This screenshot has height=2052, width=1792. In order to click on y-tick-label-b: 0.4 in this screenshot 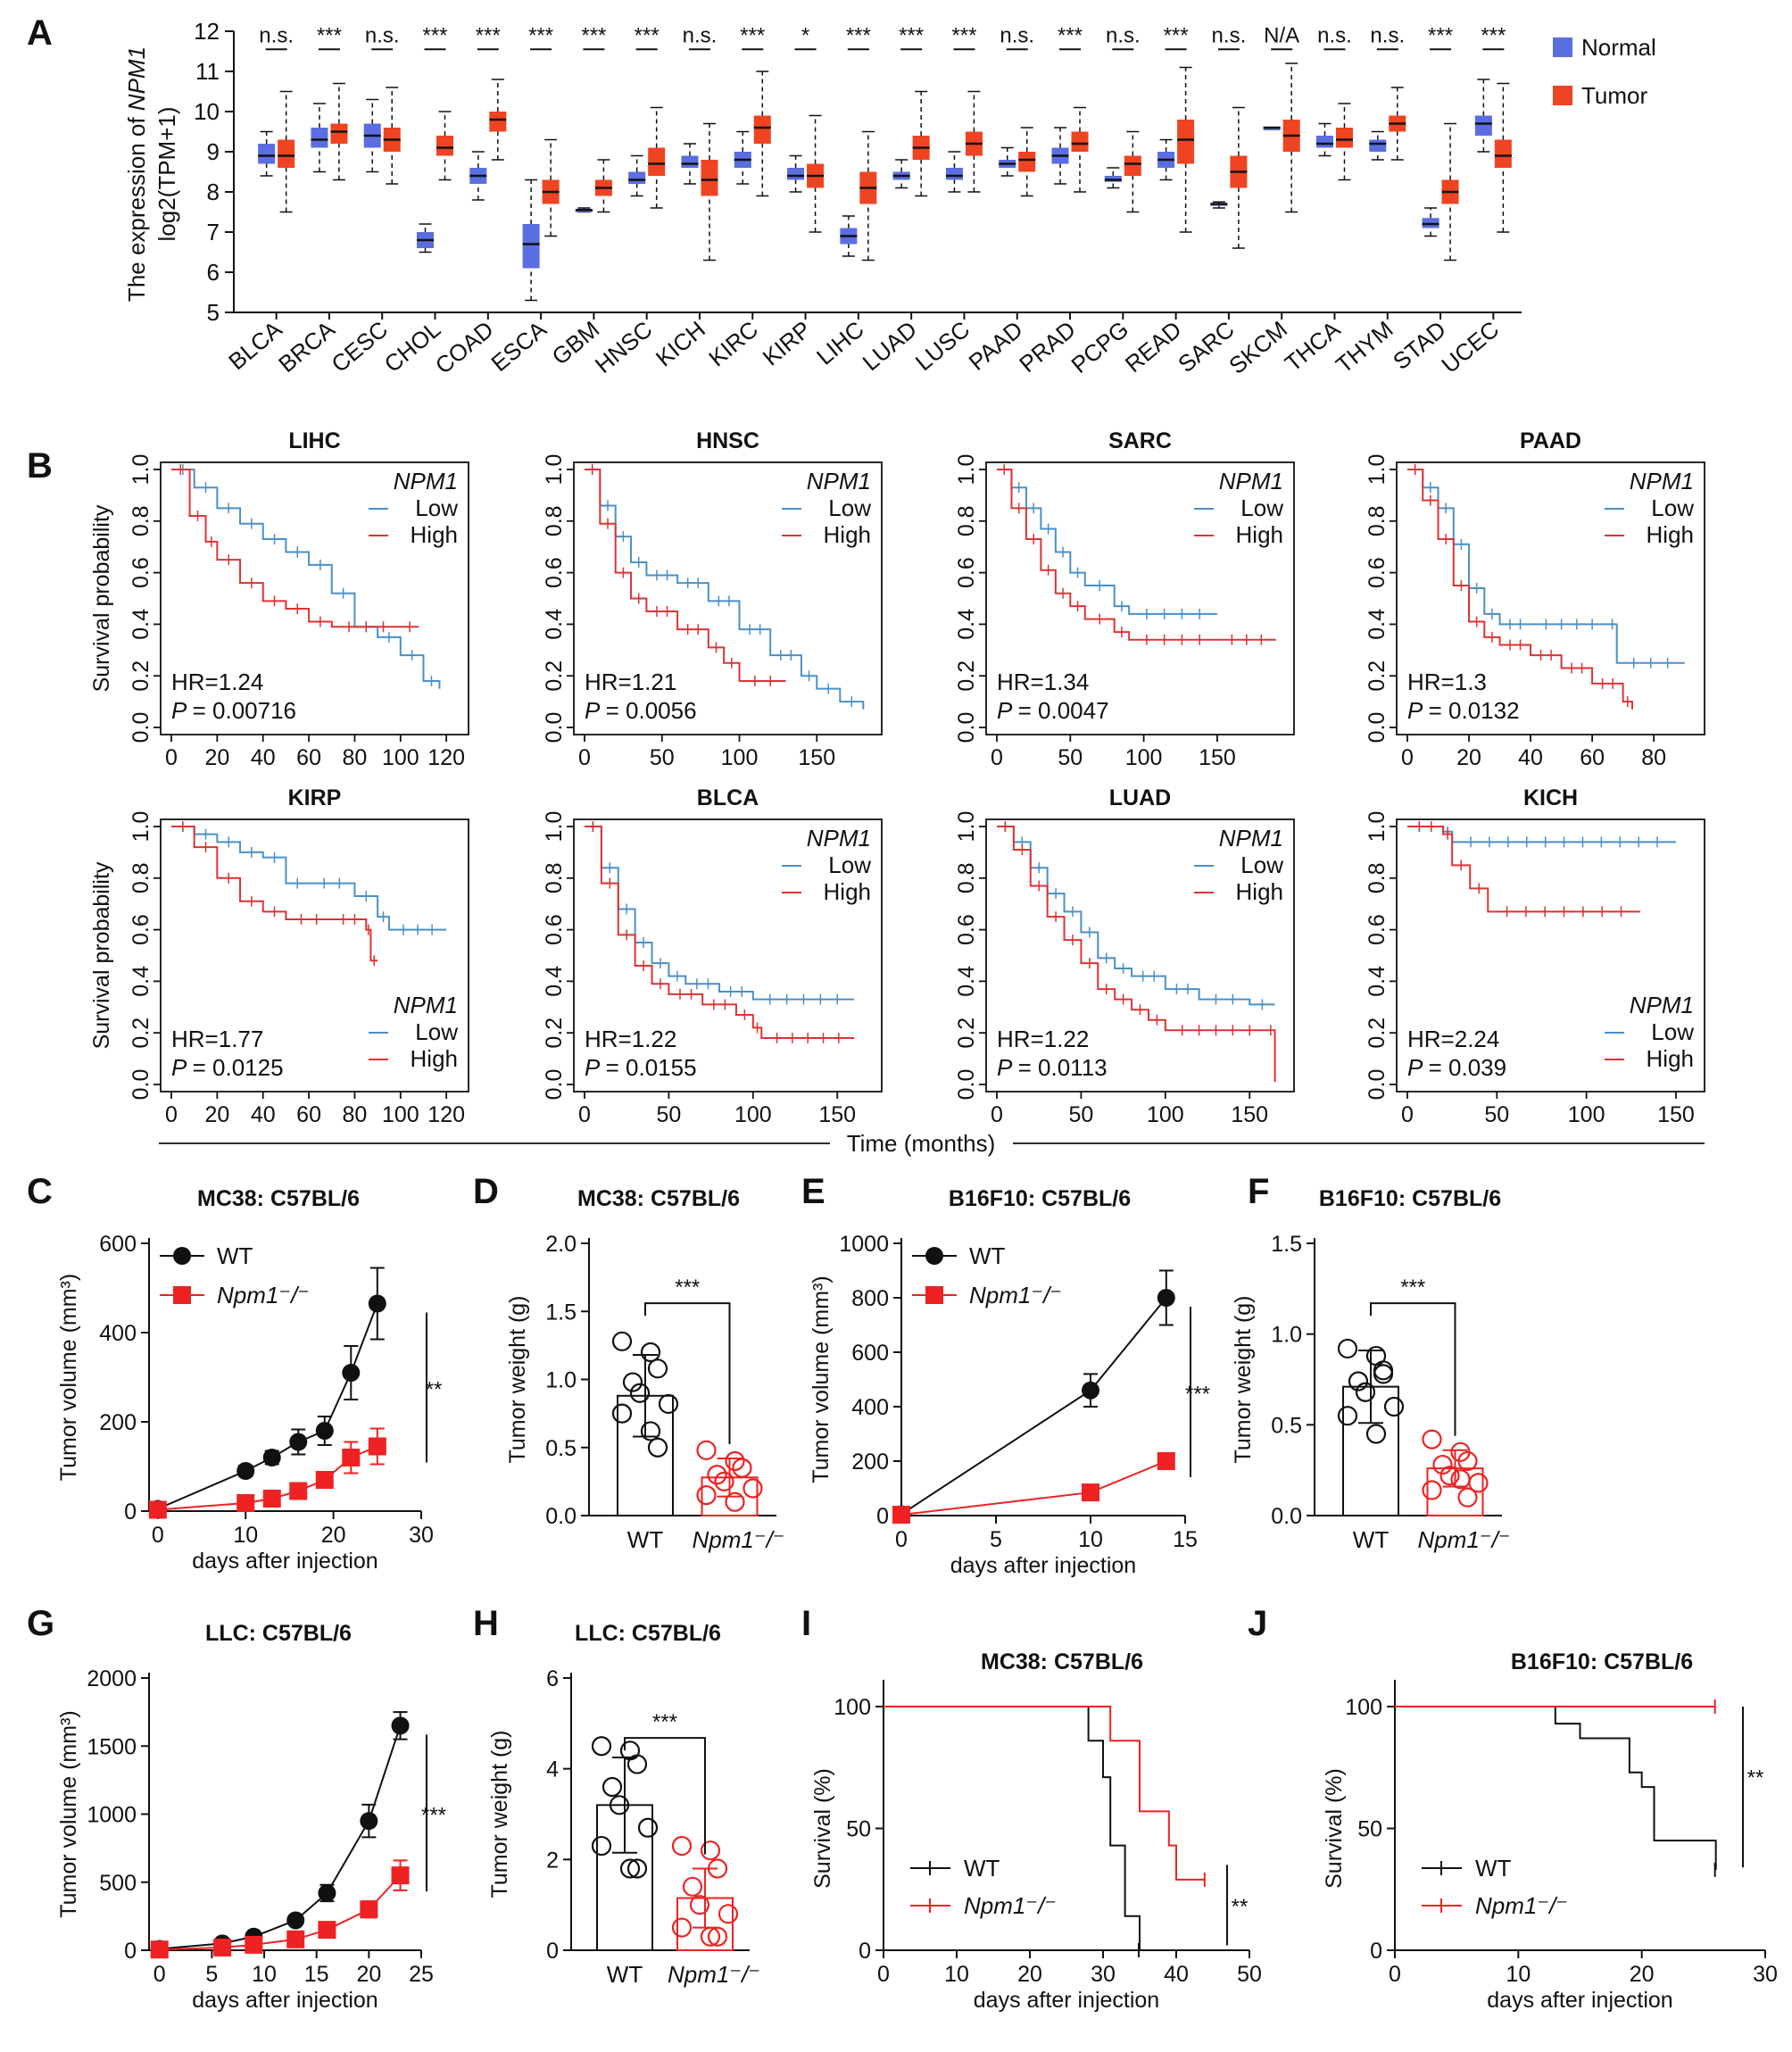, I will do `click(966, 624)`.